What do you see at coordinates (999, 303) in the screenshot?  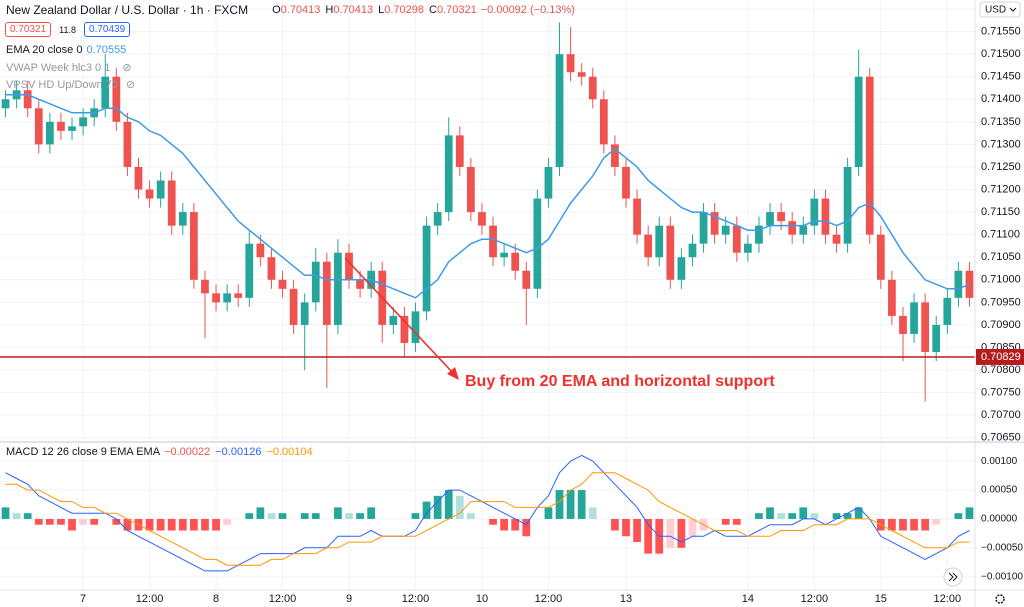 I see `price-axis` at bounding box center [999, 303].